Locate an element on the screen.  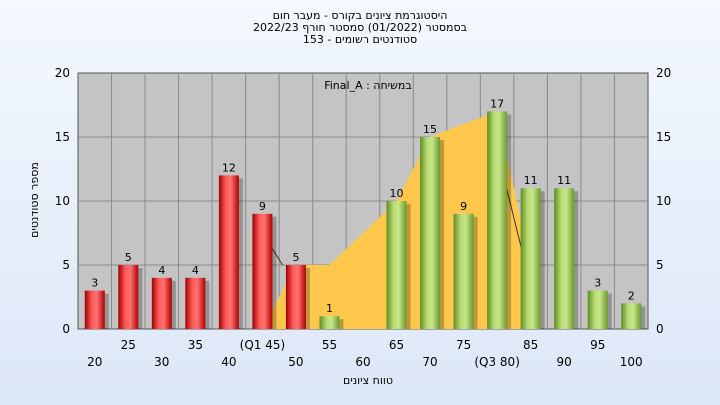
data-label-90: 11 is located at coordinates (564, 180).